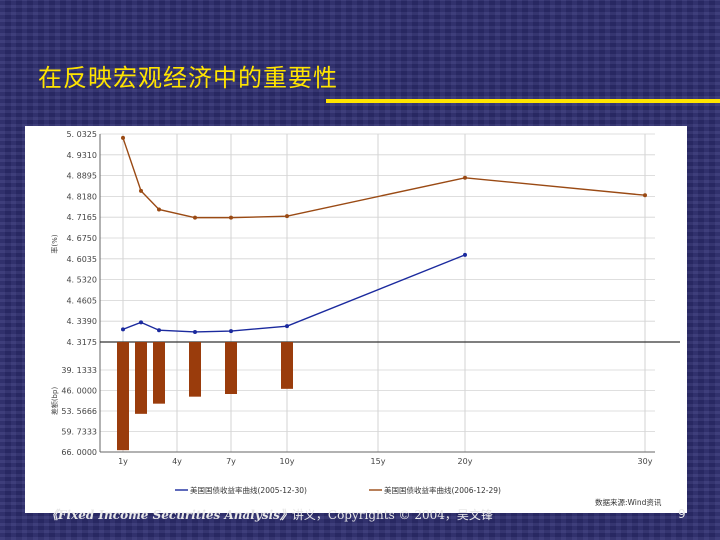 The image size is (720, 540). What do you see at coordinates (231, 461) in the screenshot?
I see `x-tick-label: 7y` at bounding box center [231, 461].